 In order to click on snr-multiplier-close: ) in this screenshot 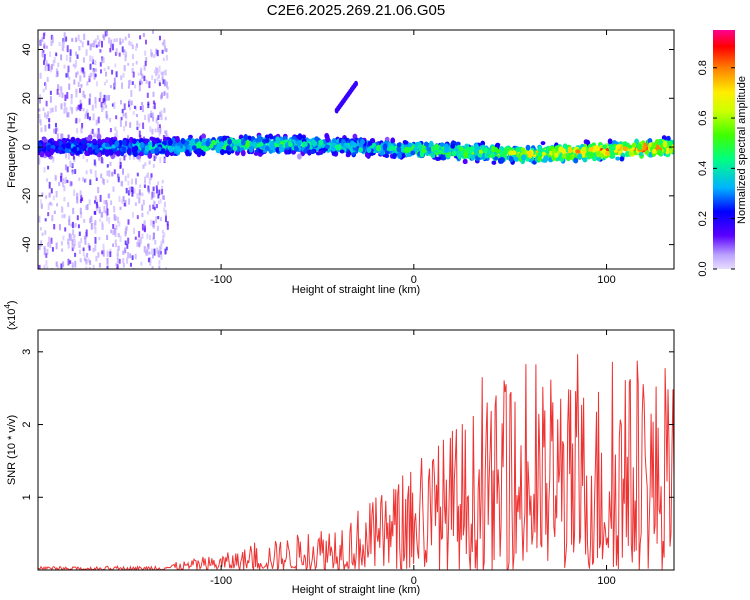, I will do `click(12, 302)`.